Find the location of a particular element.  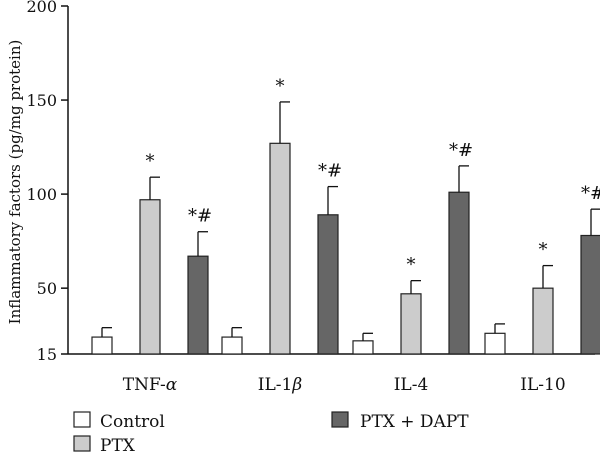

legend-swatch-control is located at coordinates (82, 419).